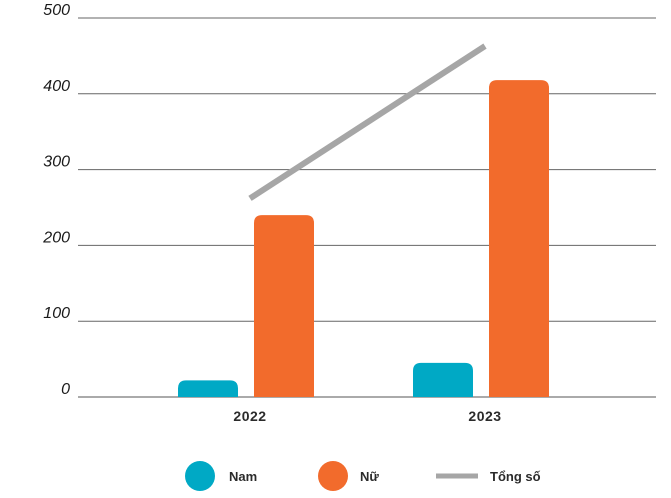 The width and height of the screenshot is (671, 498). Describe the element at coordinates (333, 476) in the screenshot. I see `legend-marker-n-` at that location.